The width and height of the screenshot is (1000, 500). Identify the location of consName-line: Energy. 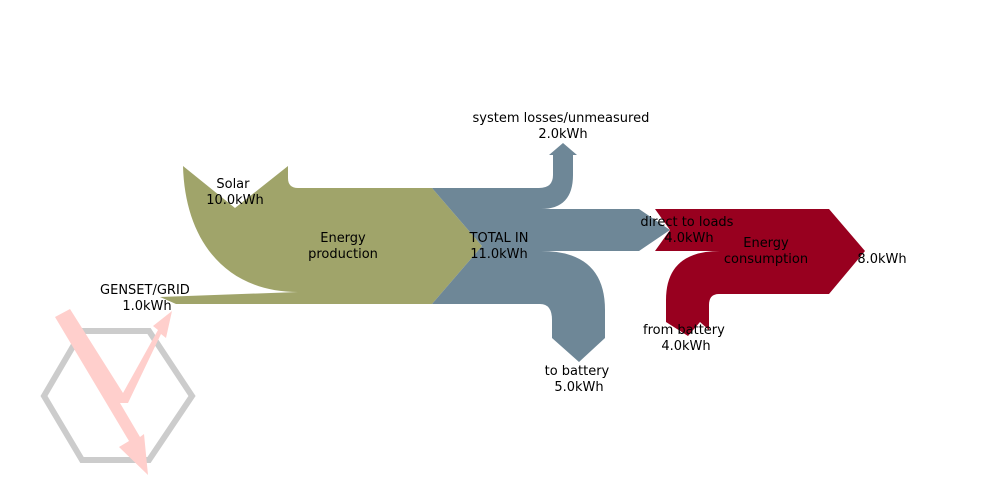
(766, 243).